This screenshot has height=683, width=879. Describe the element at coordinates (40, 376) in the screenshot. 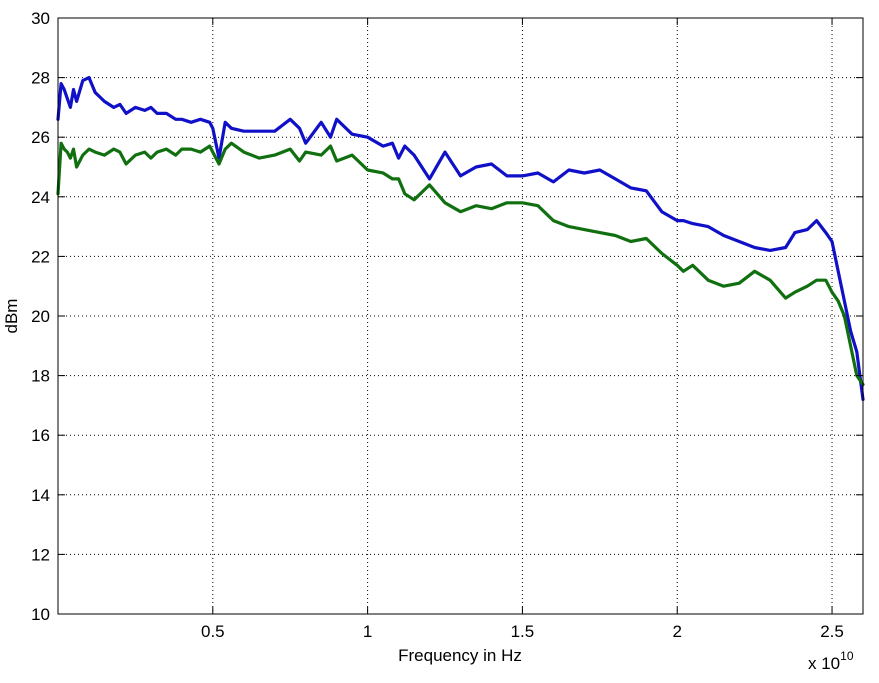

I see `y-tick-label: 18` at that location.